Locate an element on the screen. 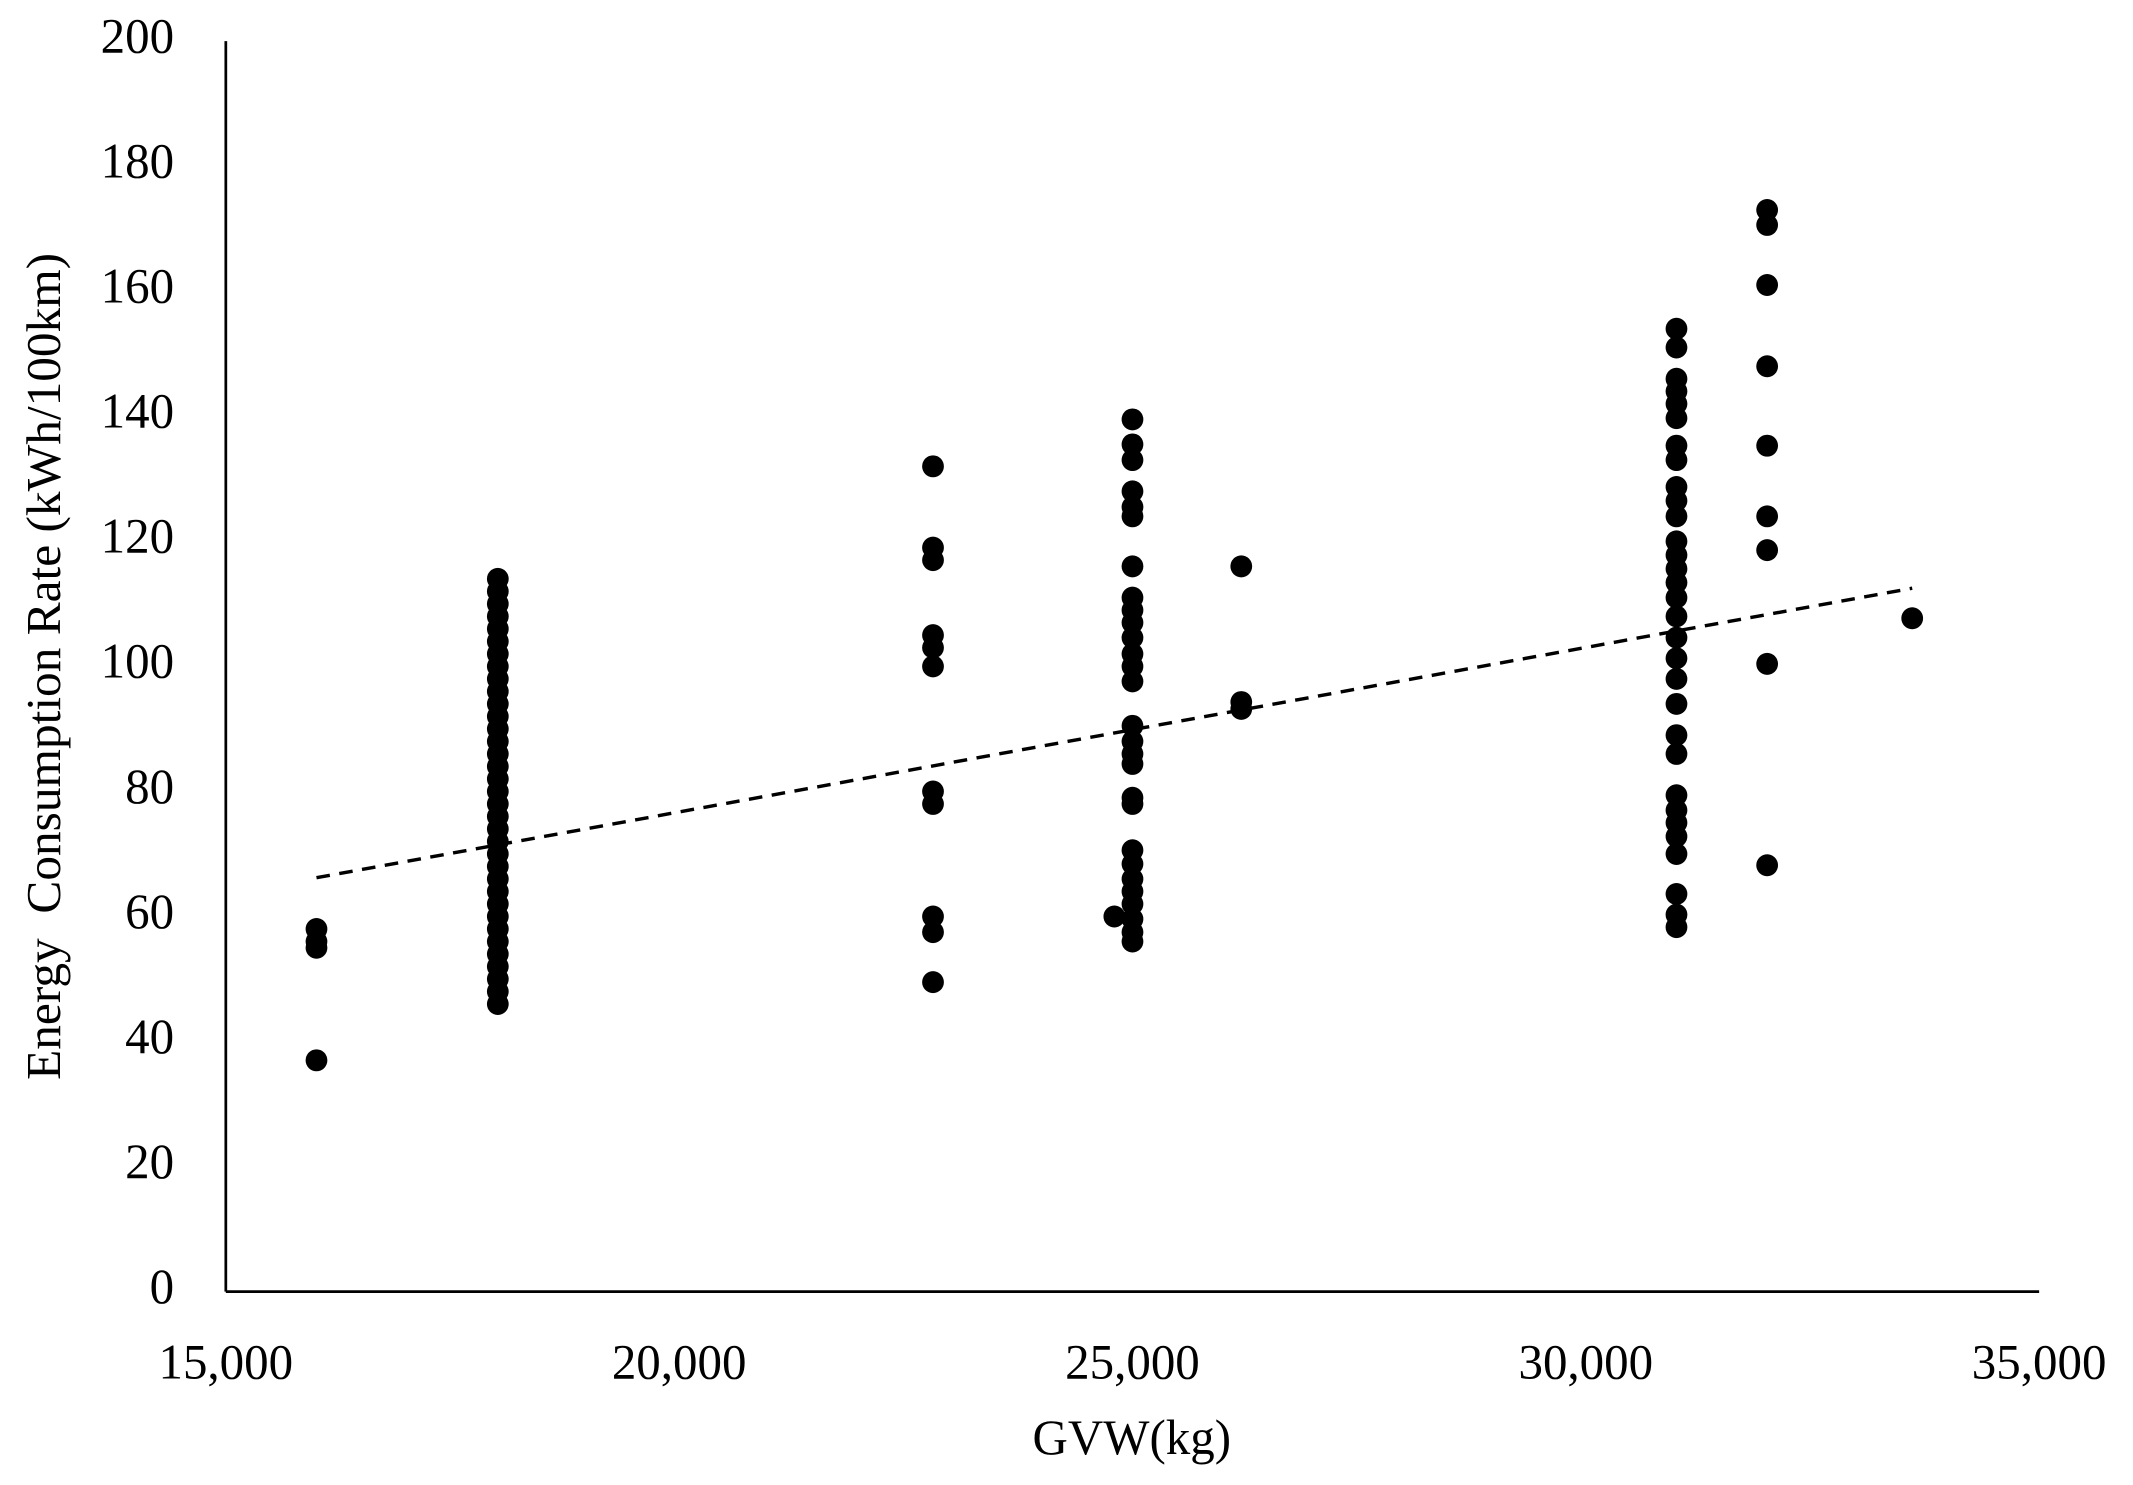 This screenshot has height=1485, width=2133. x-tick-label: 25,000 is located at coordinates (1132, 1361).